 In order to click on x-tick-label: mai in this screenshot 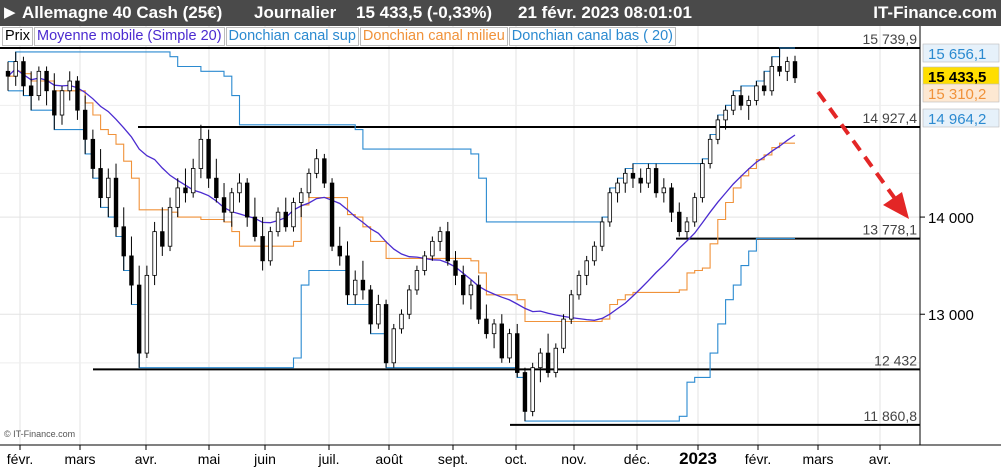, I will do `click(209, 459)`.